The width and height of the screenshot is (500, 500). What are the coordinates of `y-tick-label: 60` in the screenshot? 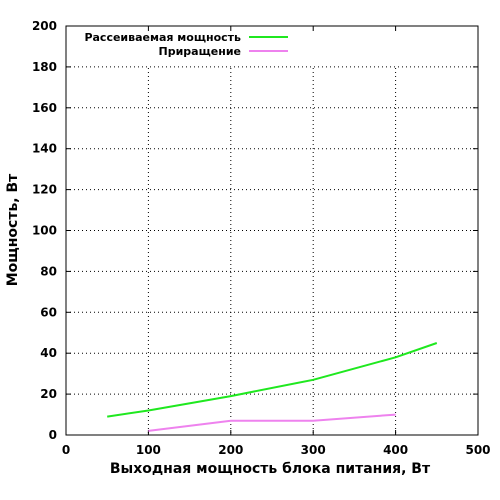 It's located at (48, 312).